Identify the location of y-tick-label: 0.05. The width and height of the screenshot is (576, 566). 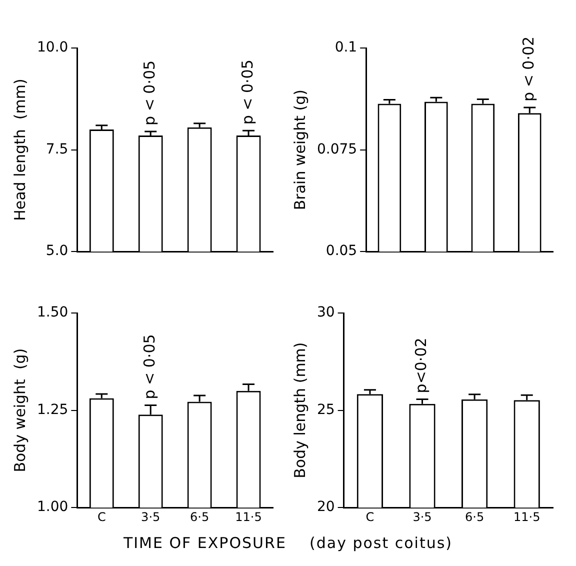
(342, 251).